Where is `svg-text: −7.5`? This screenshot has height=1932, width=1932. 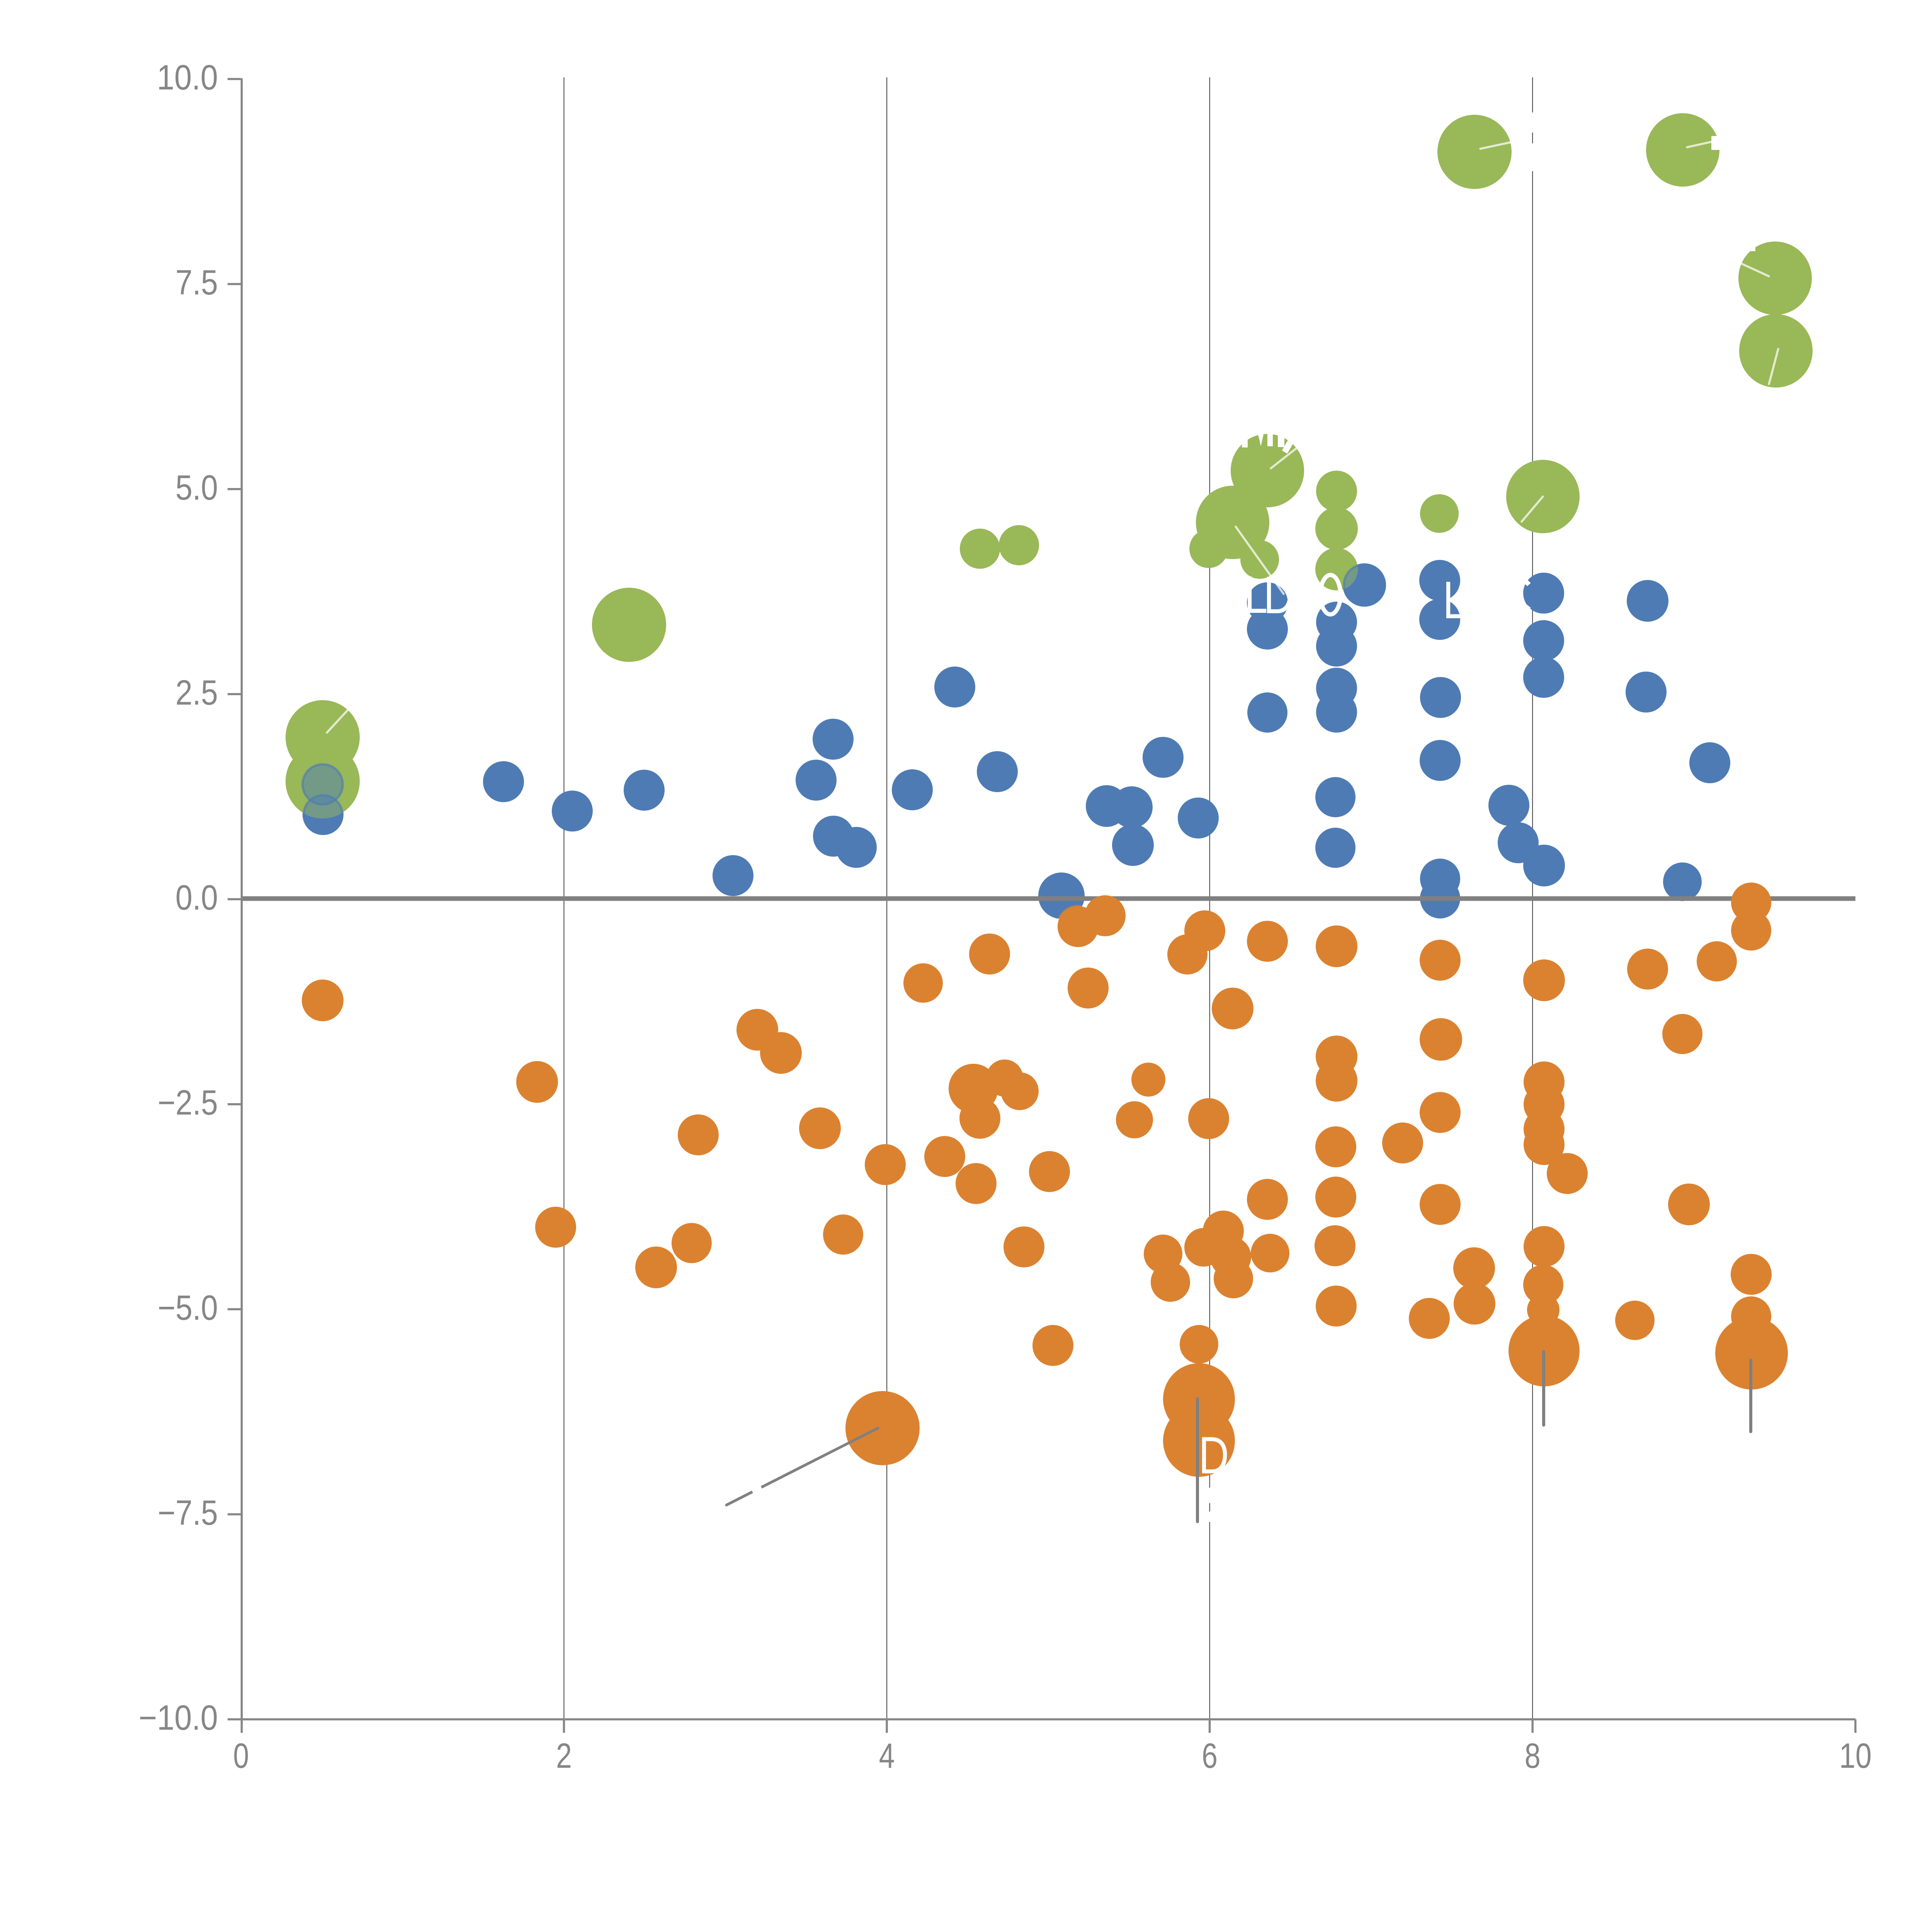 svg-text: −7.5 is located at coordinates (188, 1512).